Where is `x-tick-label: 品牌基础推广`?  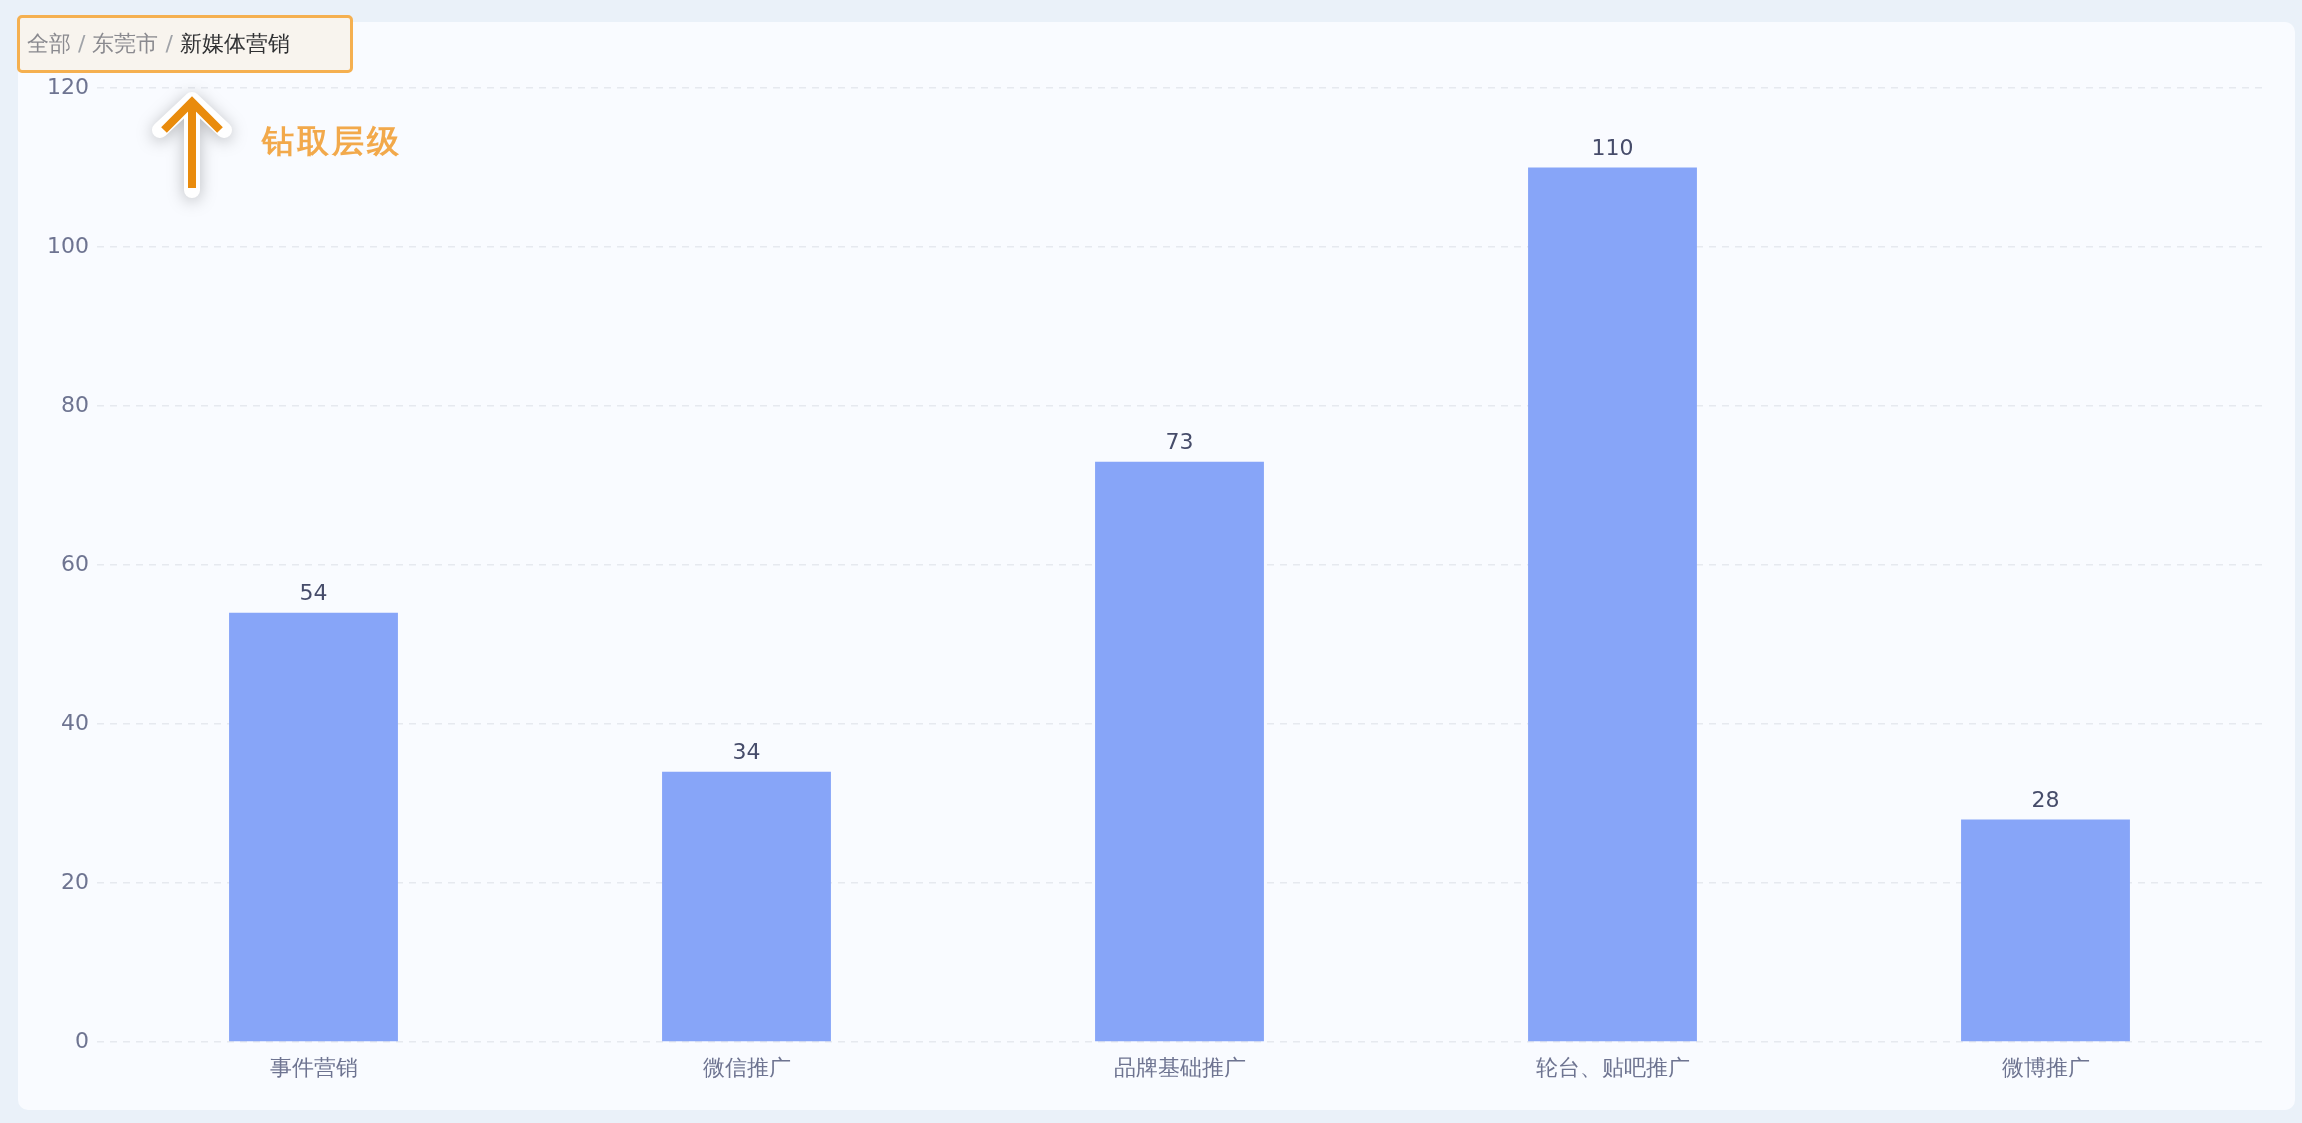
x-tick-label: 品牌基础推广 is located at coordinates (1179, 1067).